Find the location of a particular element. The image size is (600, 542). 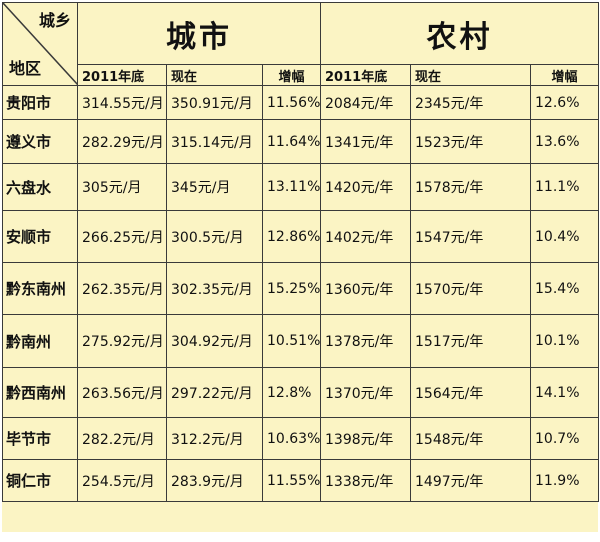

rural-rate-cell: 10.7% is located at coordinates (565, 438).